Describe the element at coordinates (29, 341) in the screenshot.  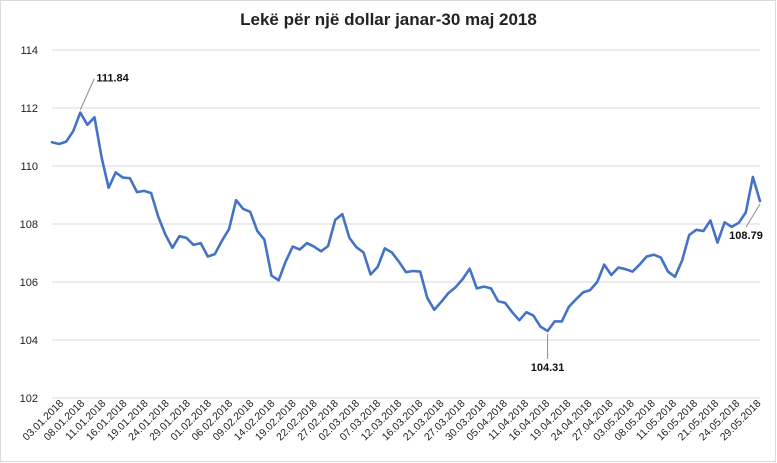
I see `y-tick-label: 104` at that location.